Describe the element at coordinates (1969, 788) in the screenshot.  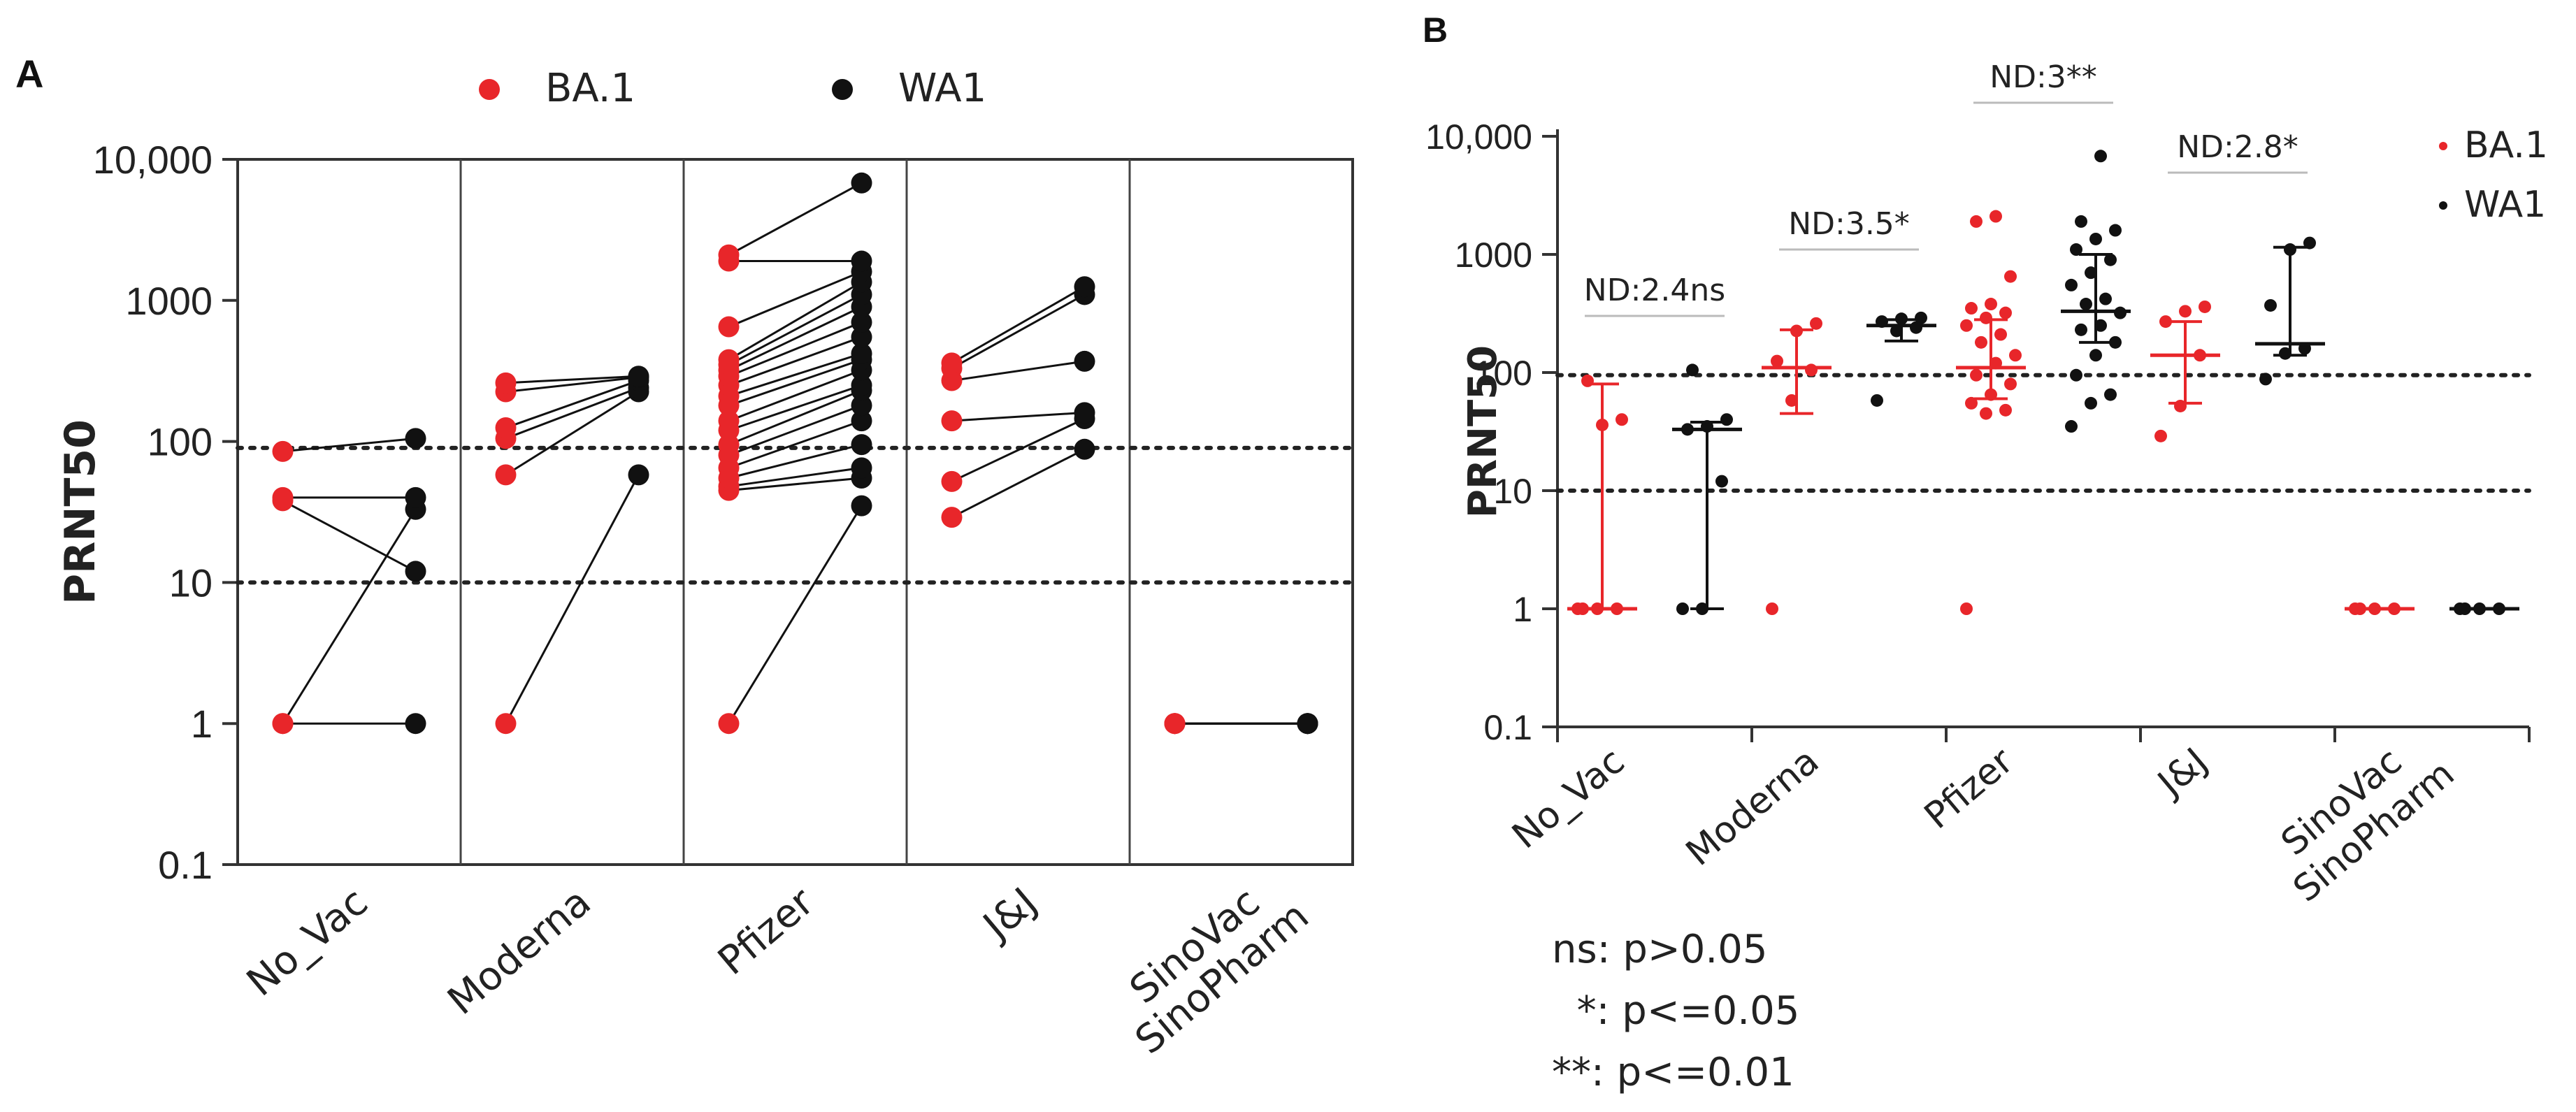
I see `x-tick-label-pfizer: Pfizer` at that location.